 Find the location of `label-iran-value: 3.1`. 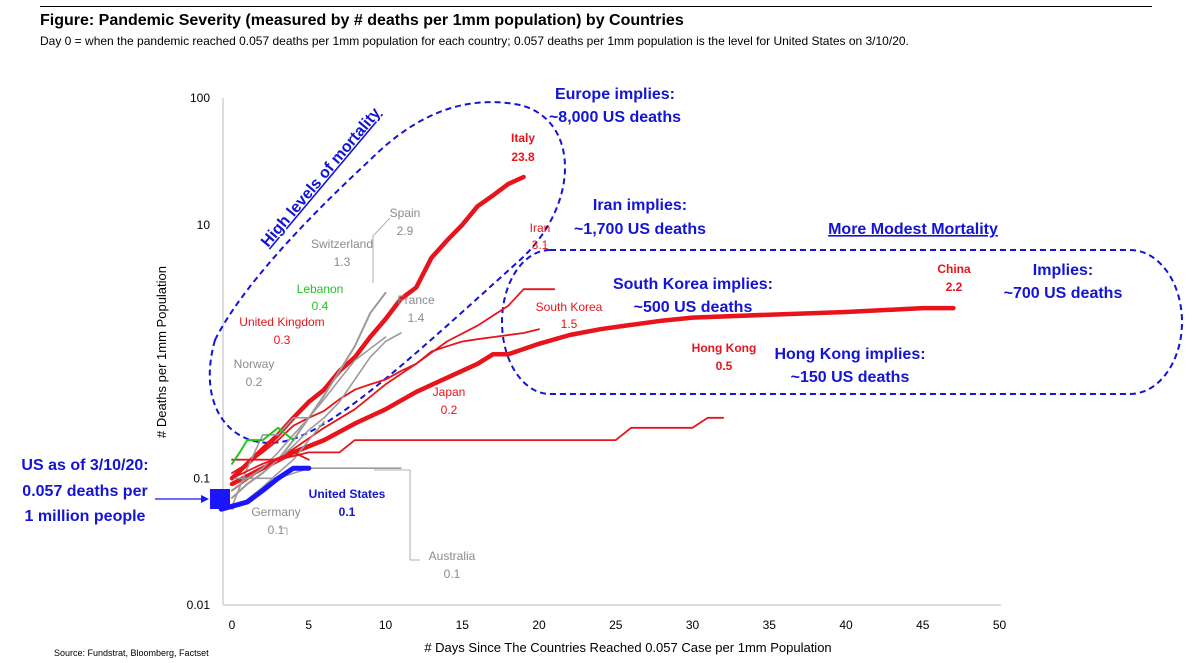

label-iran-value: 3.1 is located at coordinates (540, 245).